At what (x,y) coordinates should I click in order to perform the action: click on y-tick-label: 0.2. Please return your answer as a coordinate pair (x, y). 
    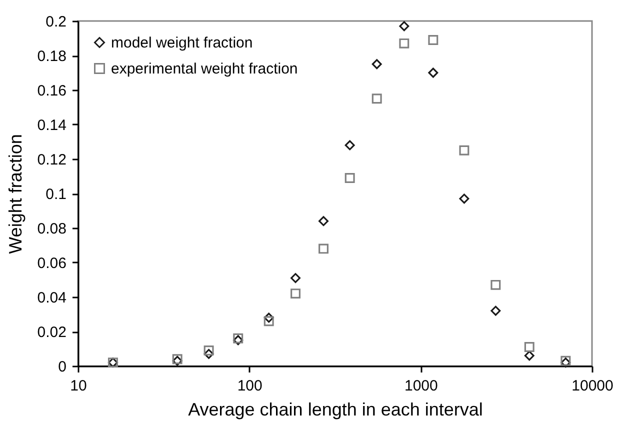
    Looking at the image, I should click on (56, 22).